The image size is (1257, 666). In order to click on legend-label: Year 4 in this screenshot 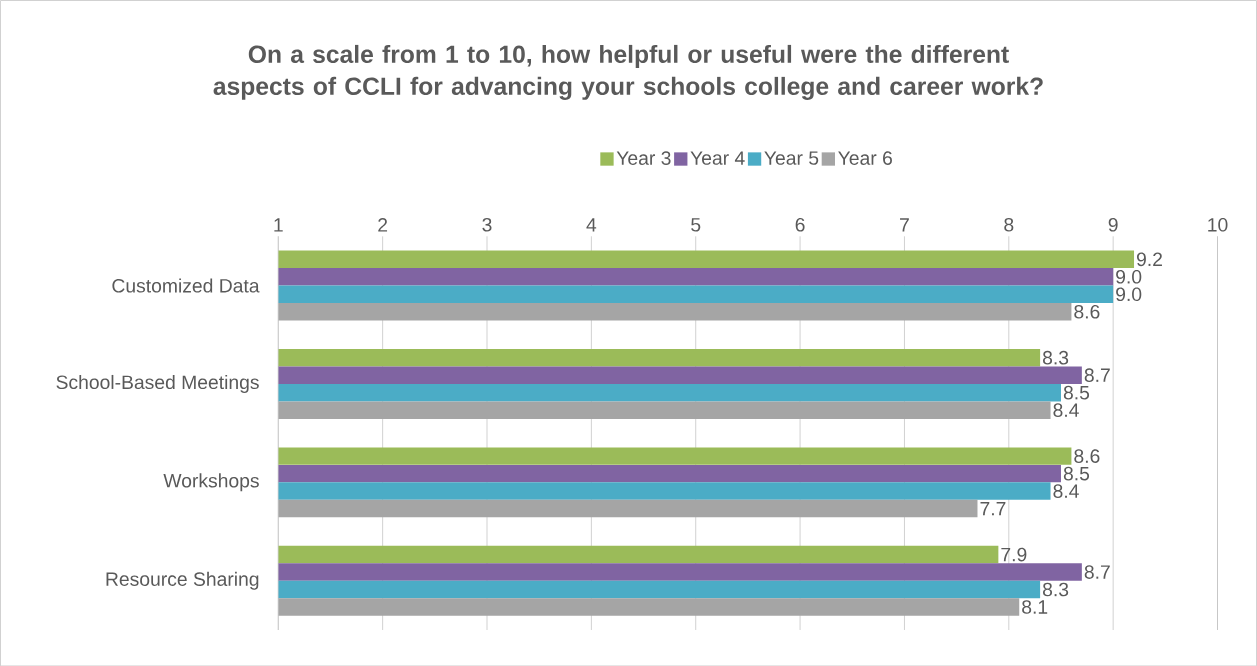, I will do `click(717, 158)`.